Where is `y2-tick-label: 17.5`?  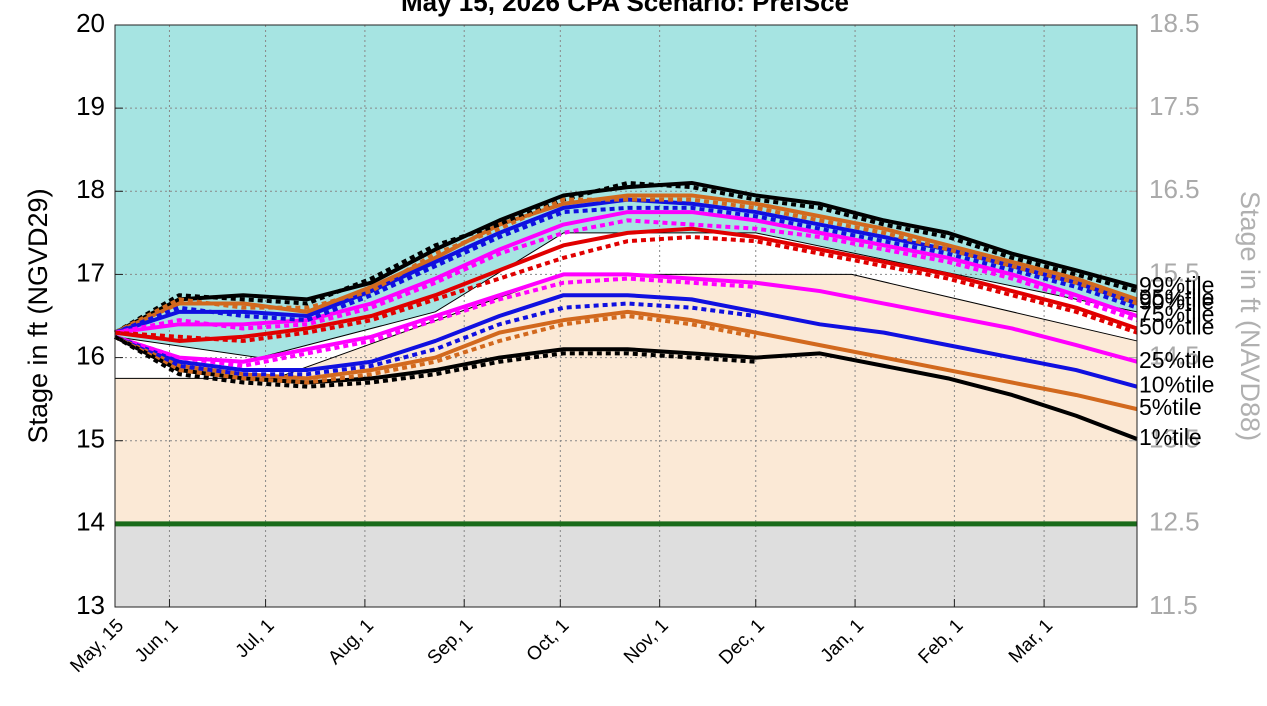
y2-tick-label: 17.5 is located at coordinates (1174, 106).